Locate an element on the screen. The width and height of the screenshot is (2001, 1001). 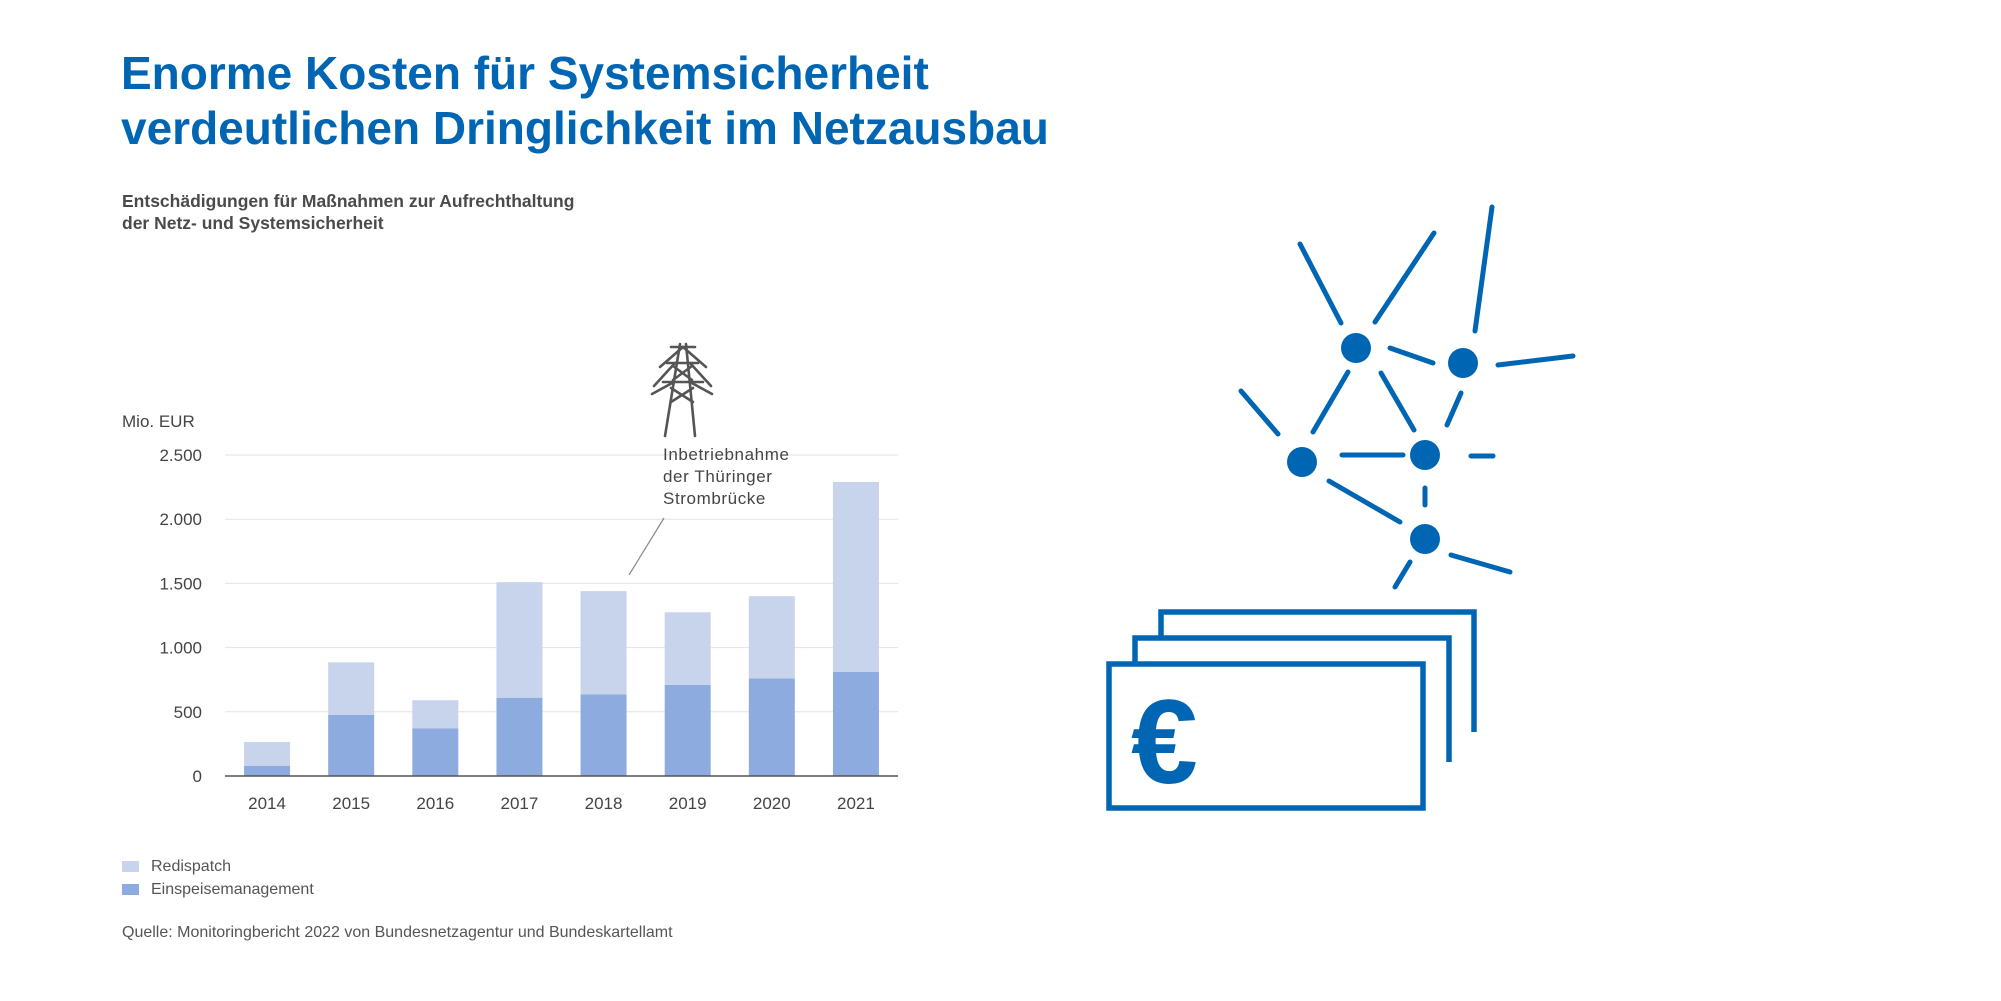
bar-einspeisemanagement-2016 is located at coordinates (435, 752).